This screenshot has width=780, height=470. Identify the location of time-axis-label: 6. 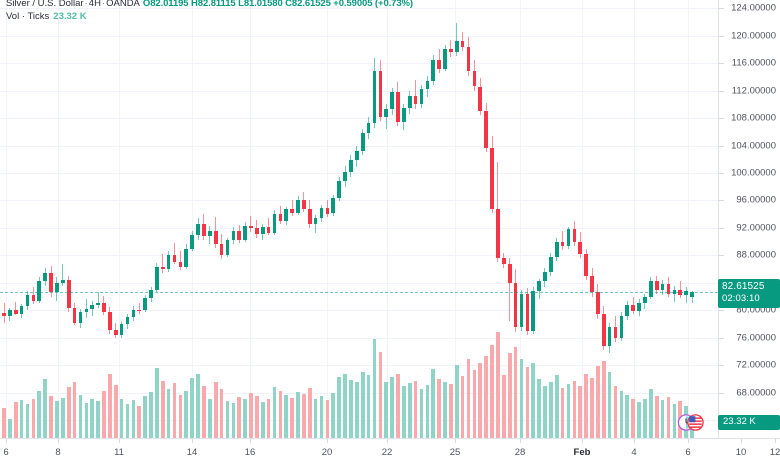
(688, 452).